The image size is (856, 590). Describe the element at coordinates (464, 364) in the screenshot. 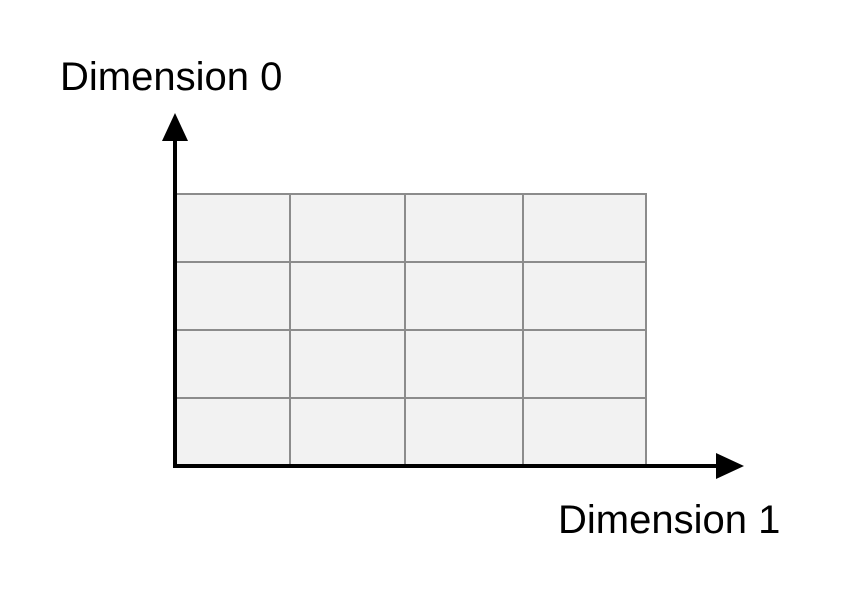

I see `grid-cell-r2-c2` at that location.